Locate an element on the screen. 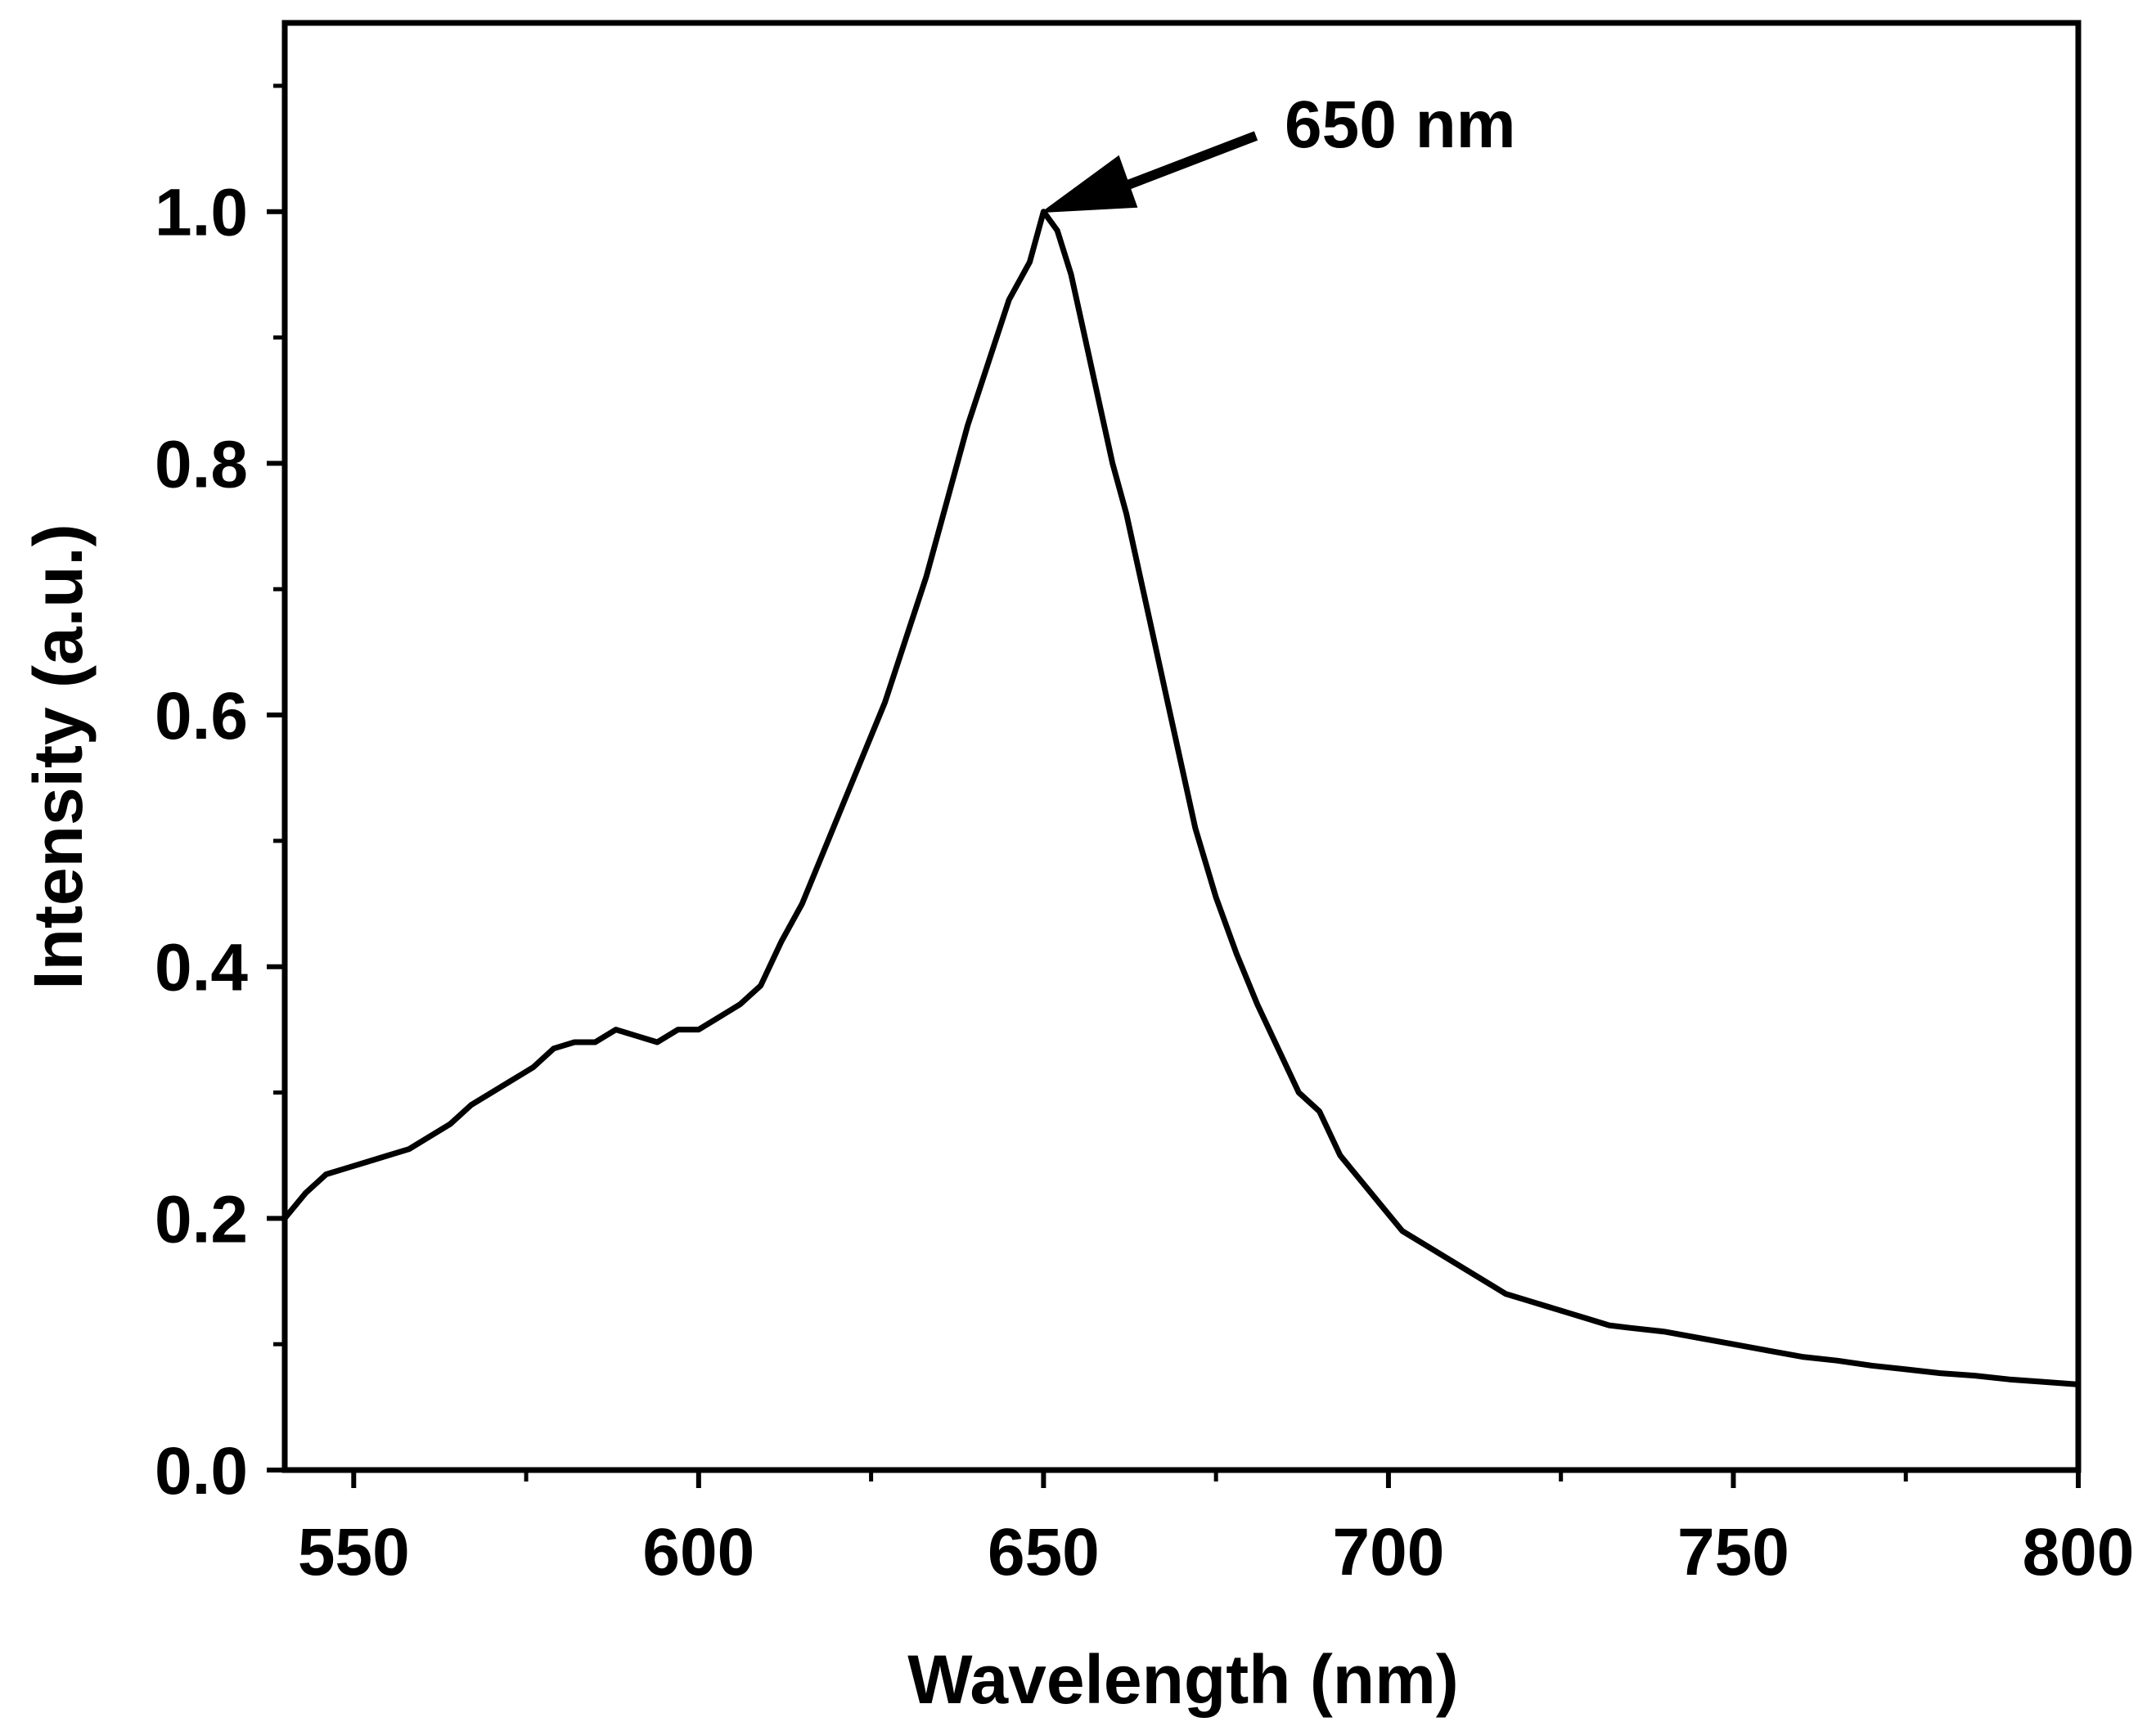 Image resolution: width=2156 pixels, height=1722 pixels. y-tick-label: 0.2 is located at coordinates (202, 1219).